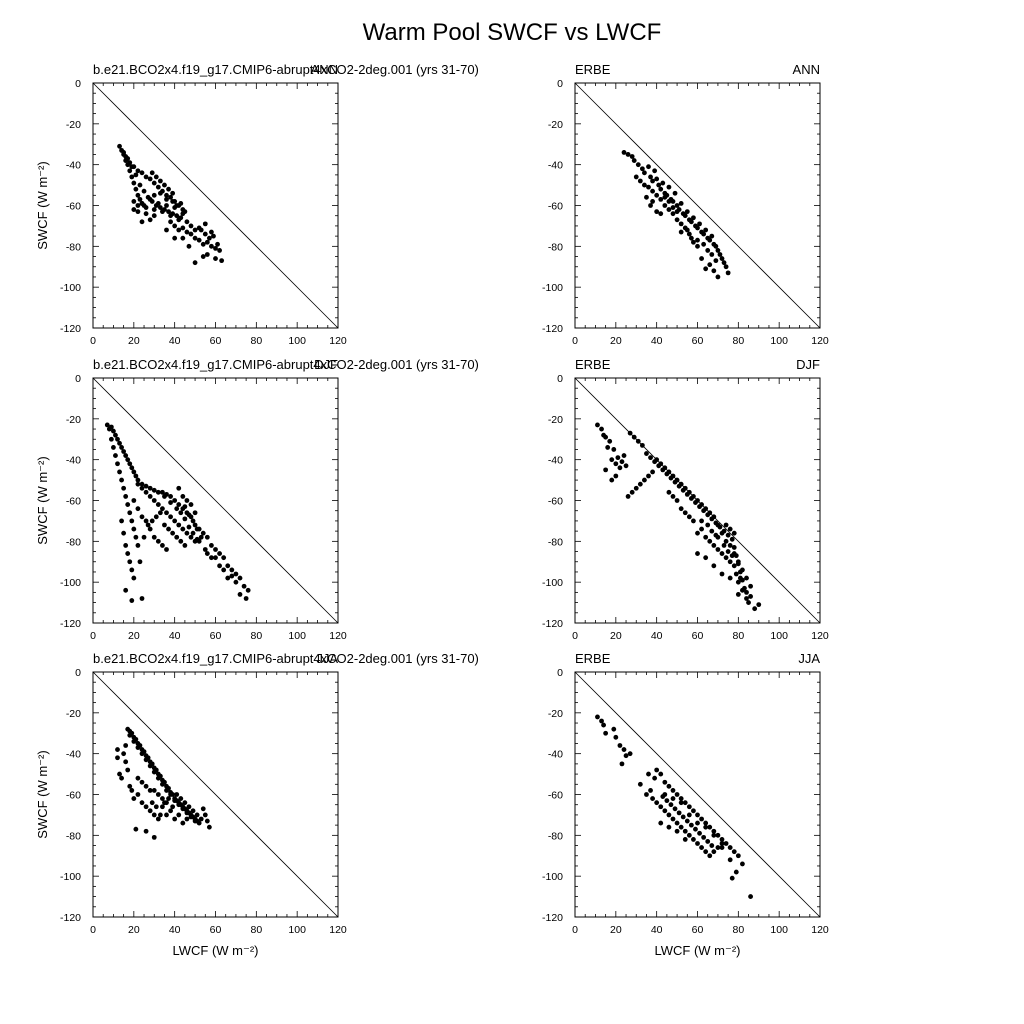 The width and height of the screenshot is (1024, 1024). What do you see at coordinates (93, 930) in the screenshot?
I see `x-tick-label: 0` at bounding box center [93, 930].